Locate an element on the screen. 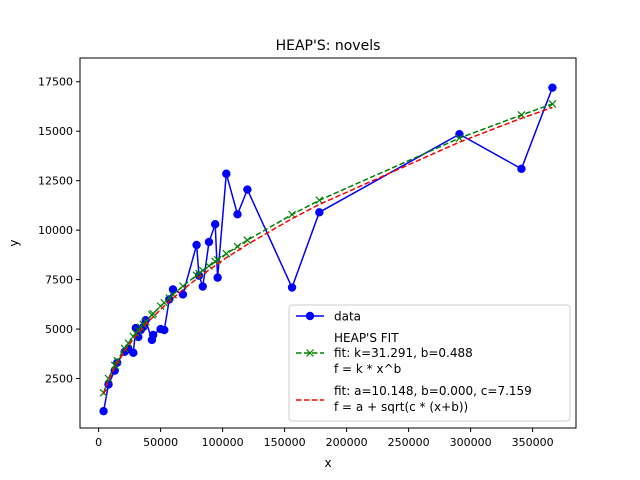 Image resolution: width=640 pixels, height=480 pixels. x-tick-label: 100000 is located at coordinates (223, 442).